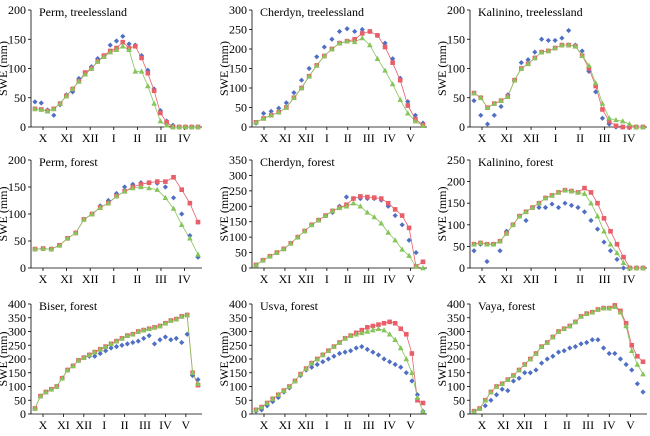 This screenshot has width=650, height=436. I want to click on y-tick-label: 150, so click(17, 373).